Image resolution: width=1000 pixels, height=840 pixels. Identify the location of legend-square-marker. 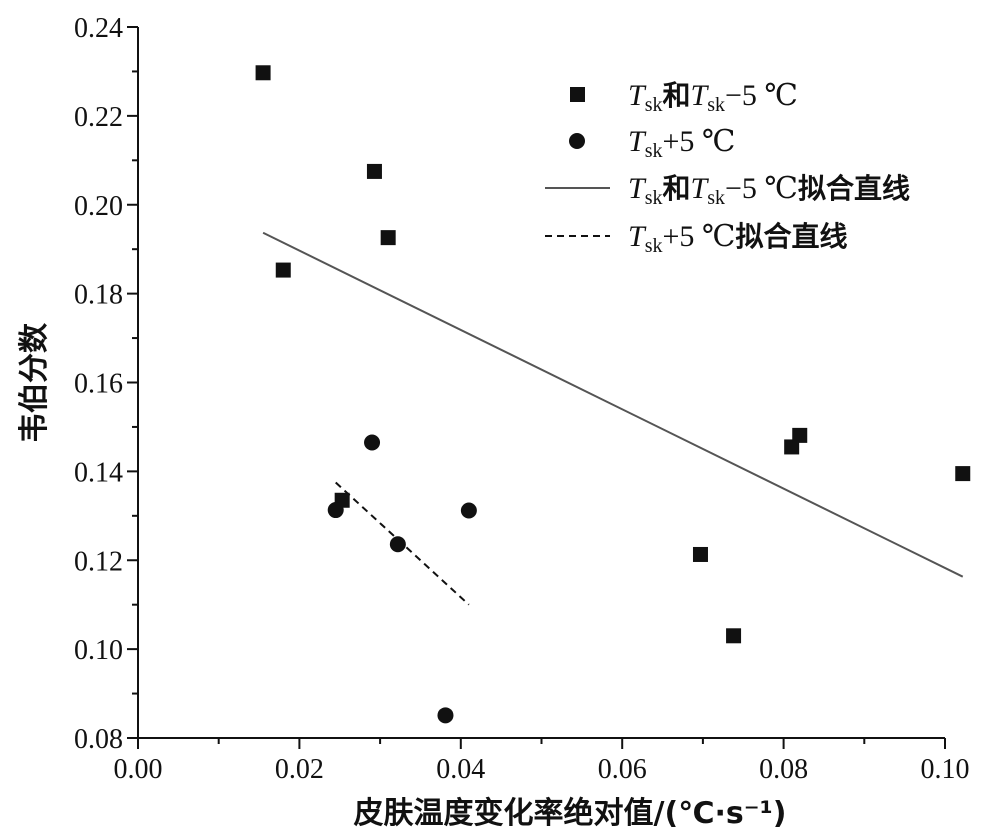
(577, 94).